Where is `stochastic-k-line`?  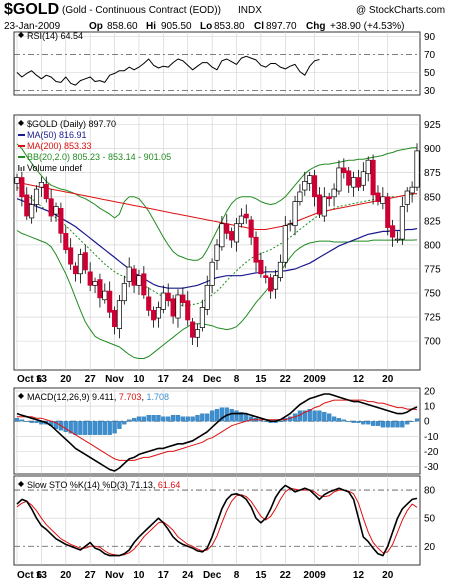
stochastic-k-line is located at coordinates (217, 520).